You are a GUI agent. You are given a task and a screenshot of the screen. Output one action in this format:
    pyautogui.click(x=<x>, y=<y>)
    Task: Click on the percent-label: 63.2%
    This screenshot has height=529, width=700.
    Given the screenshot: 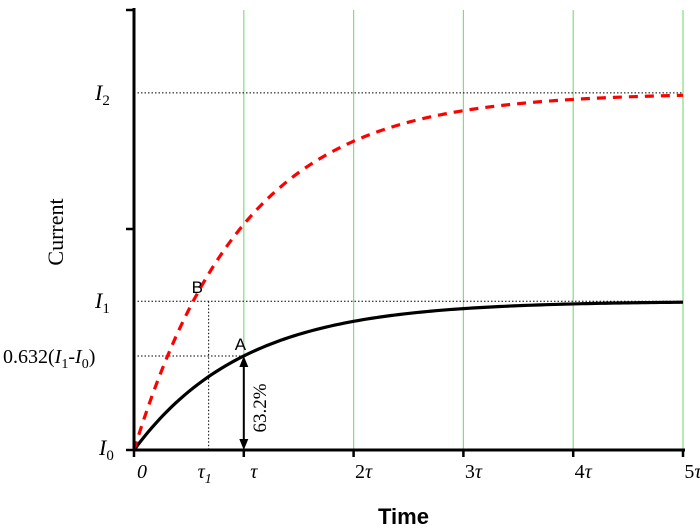 What is the action you would take?
    pyautogui.click(x=260, y=407)
    